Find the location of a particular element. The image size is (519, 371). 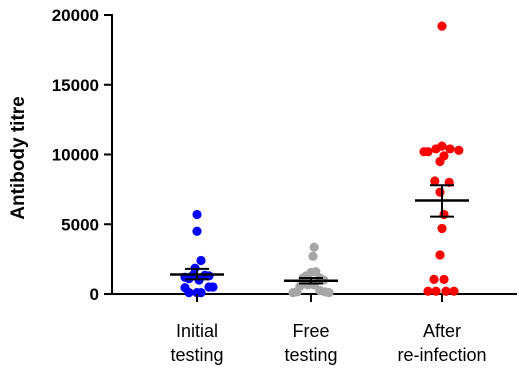

y-axis-title: Antibody titre is located at coordinates (18, 158).